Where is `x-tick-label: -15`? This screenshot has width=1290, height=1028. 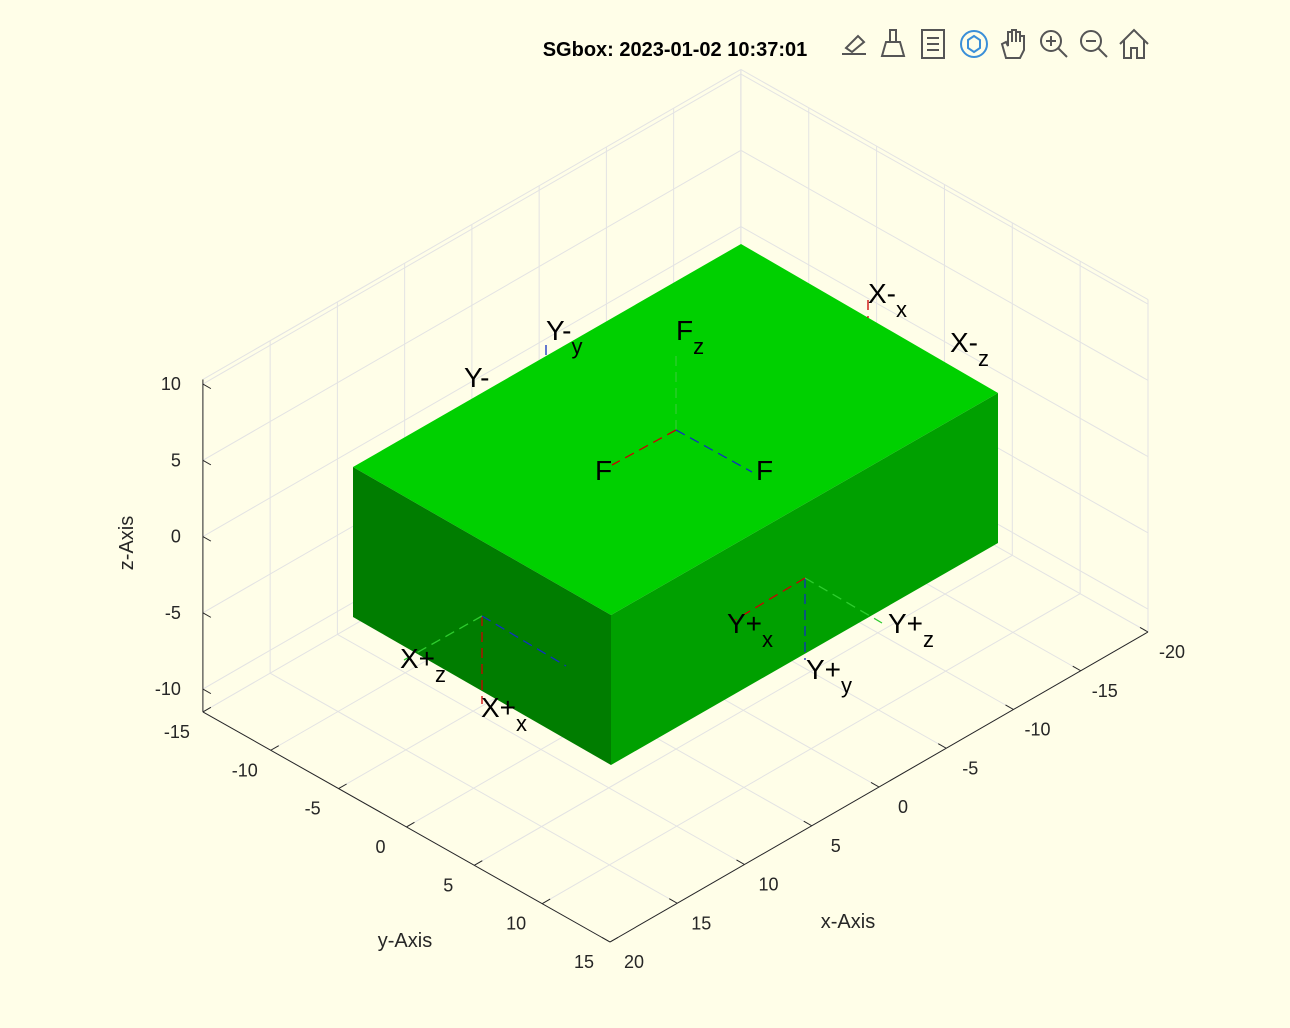
x-tick-label: -15 is located at coordinates (1105, 691).